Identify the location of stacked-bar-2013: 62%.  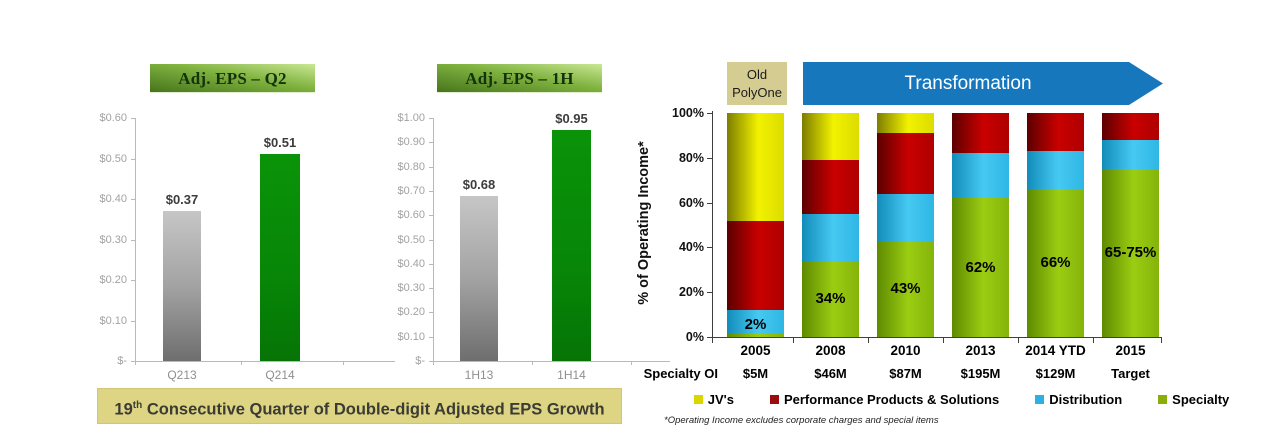
(980, 225).